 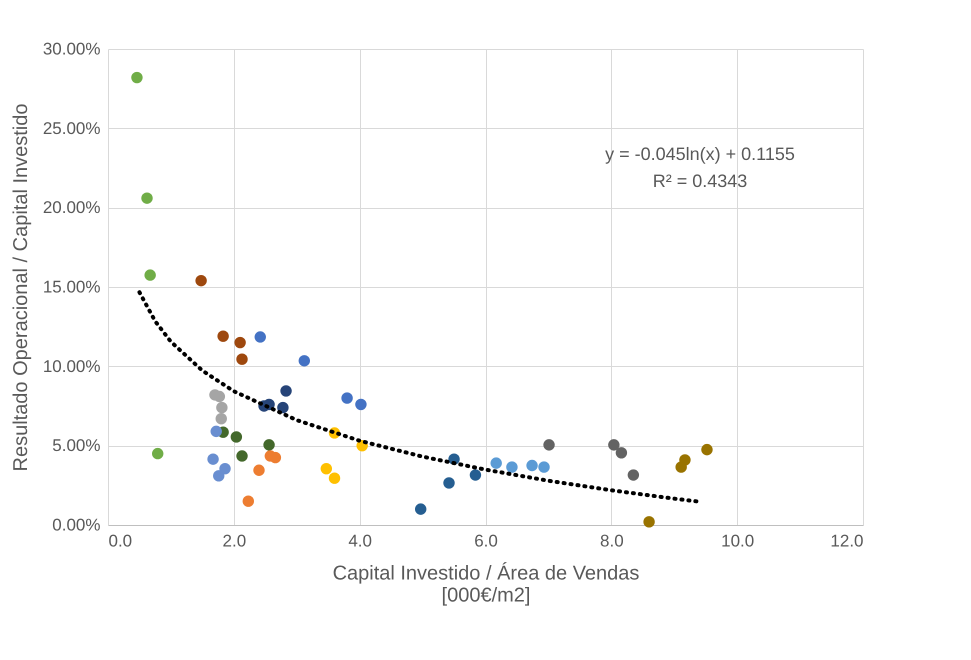 What do you see at coordinates (234, 541) in the screenshot?
I see `x-tick-label: 2.0` at bounding box center [234, 541].